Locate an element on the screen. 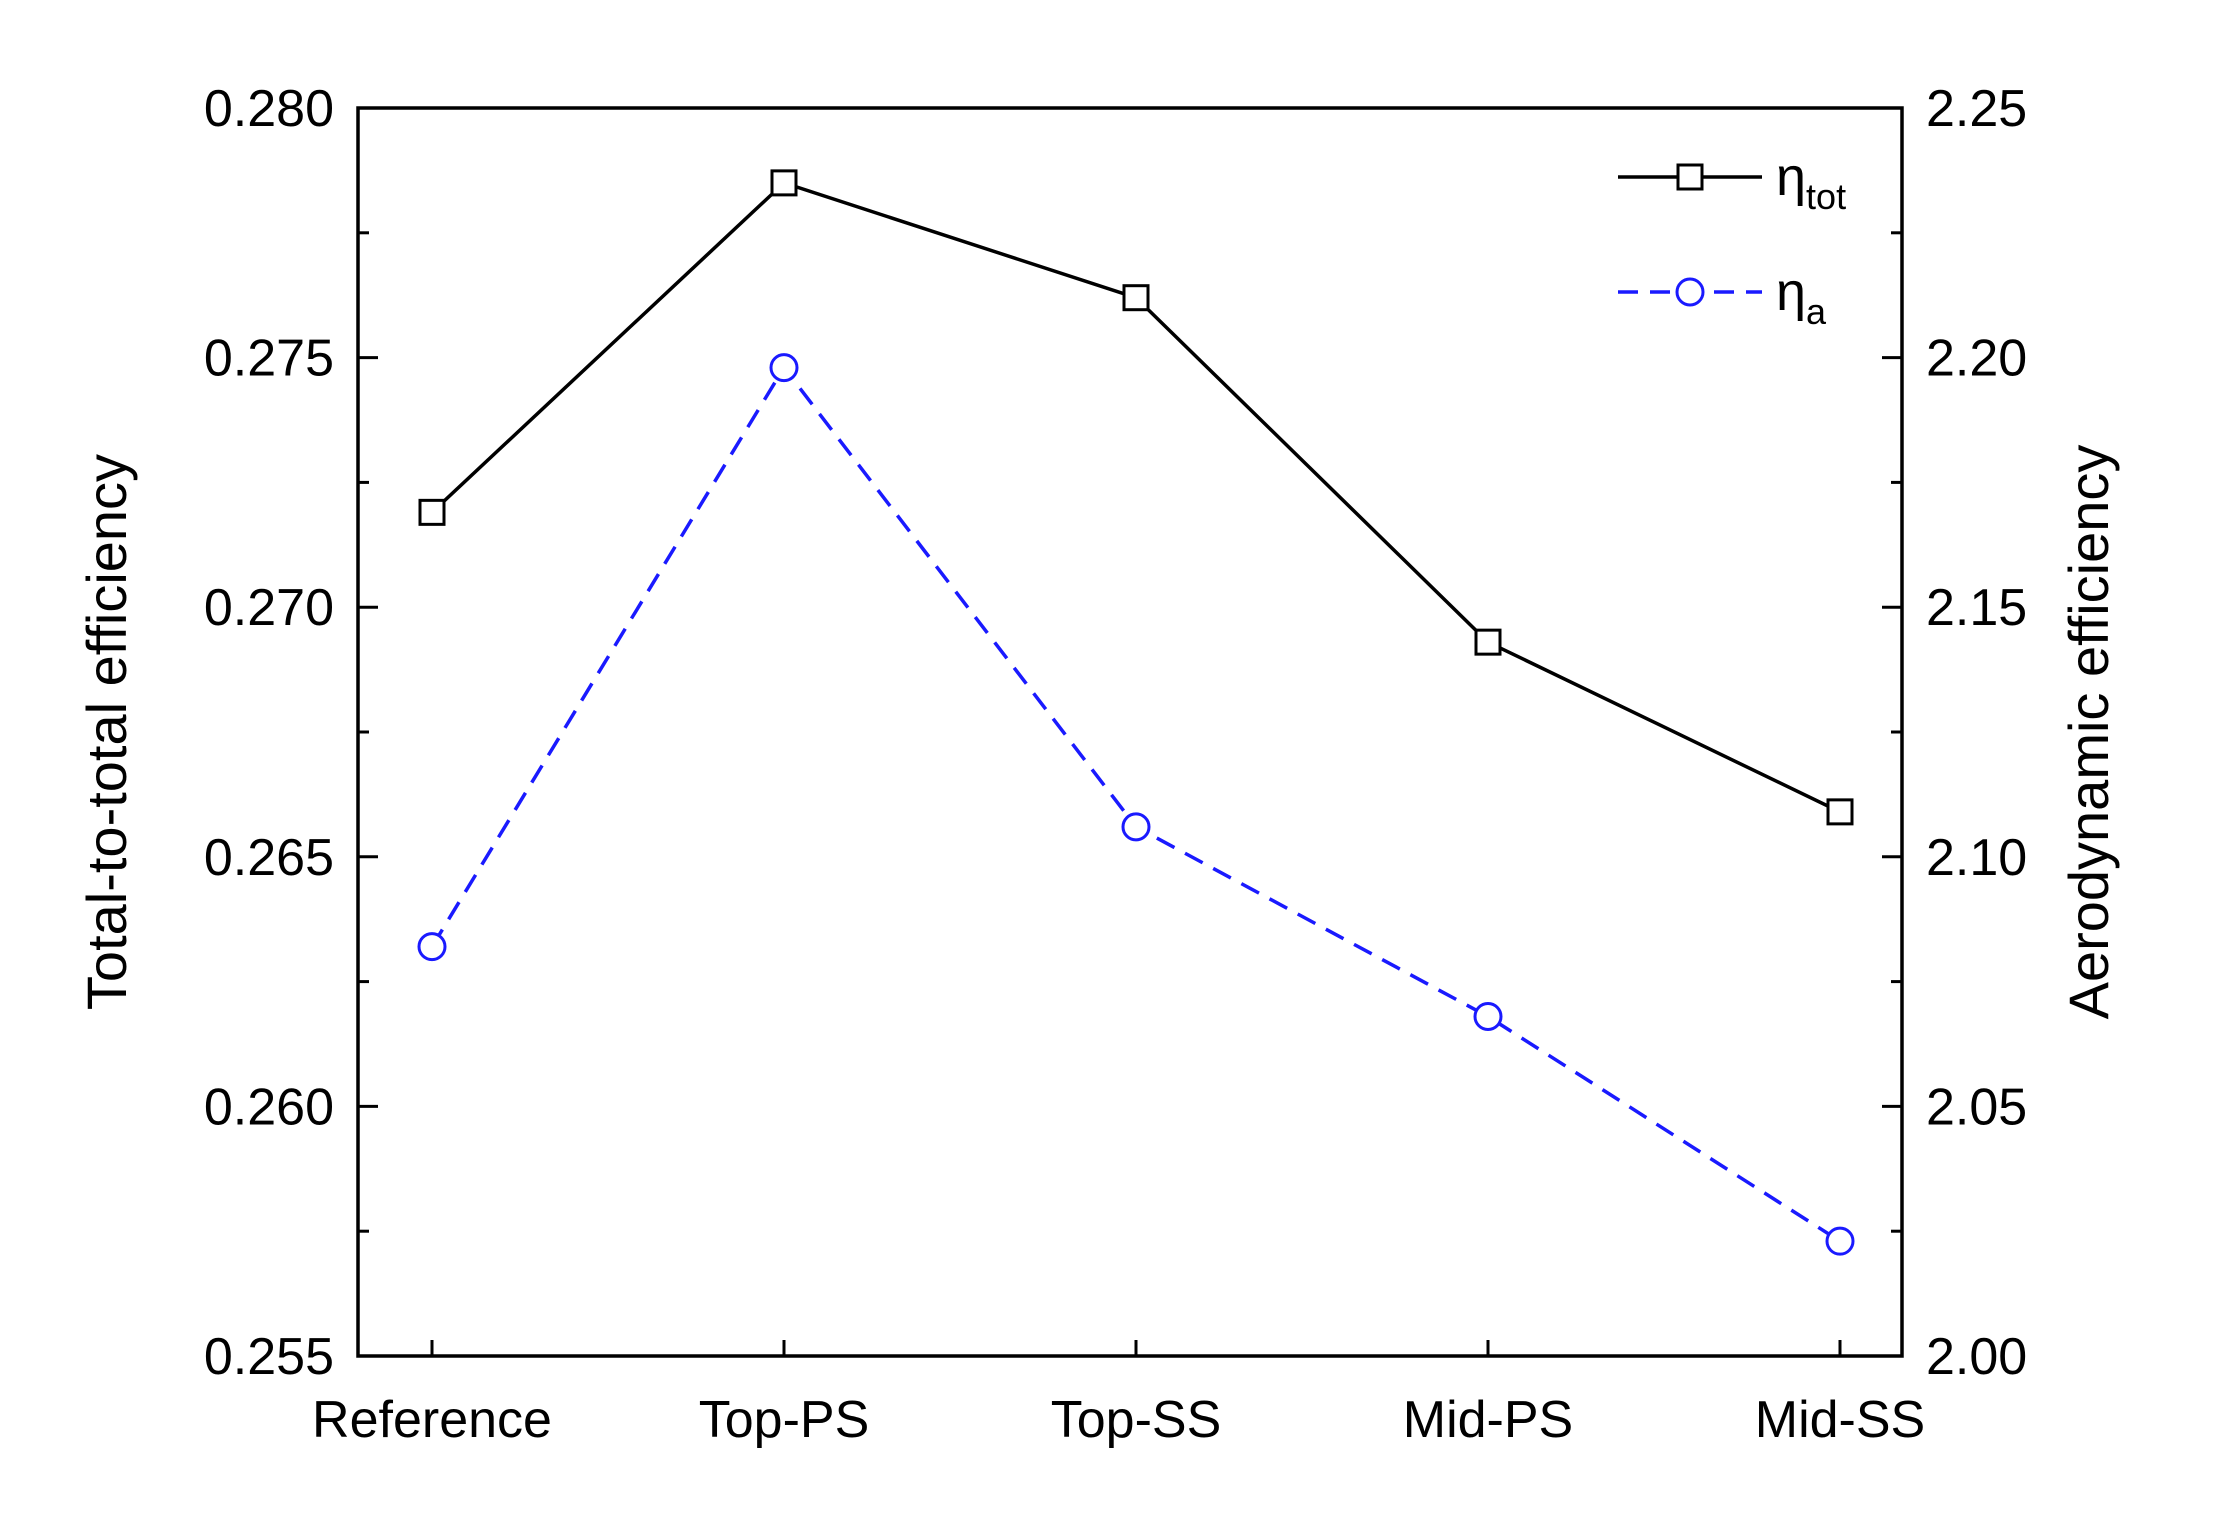  point-tot-top-ps is located at coordinates (784, 183).